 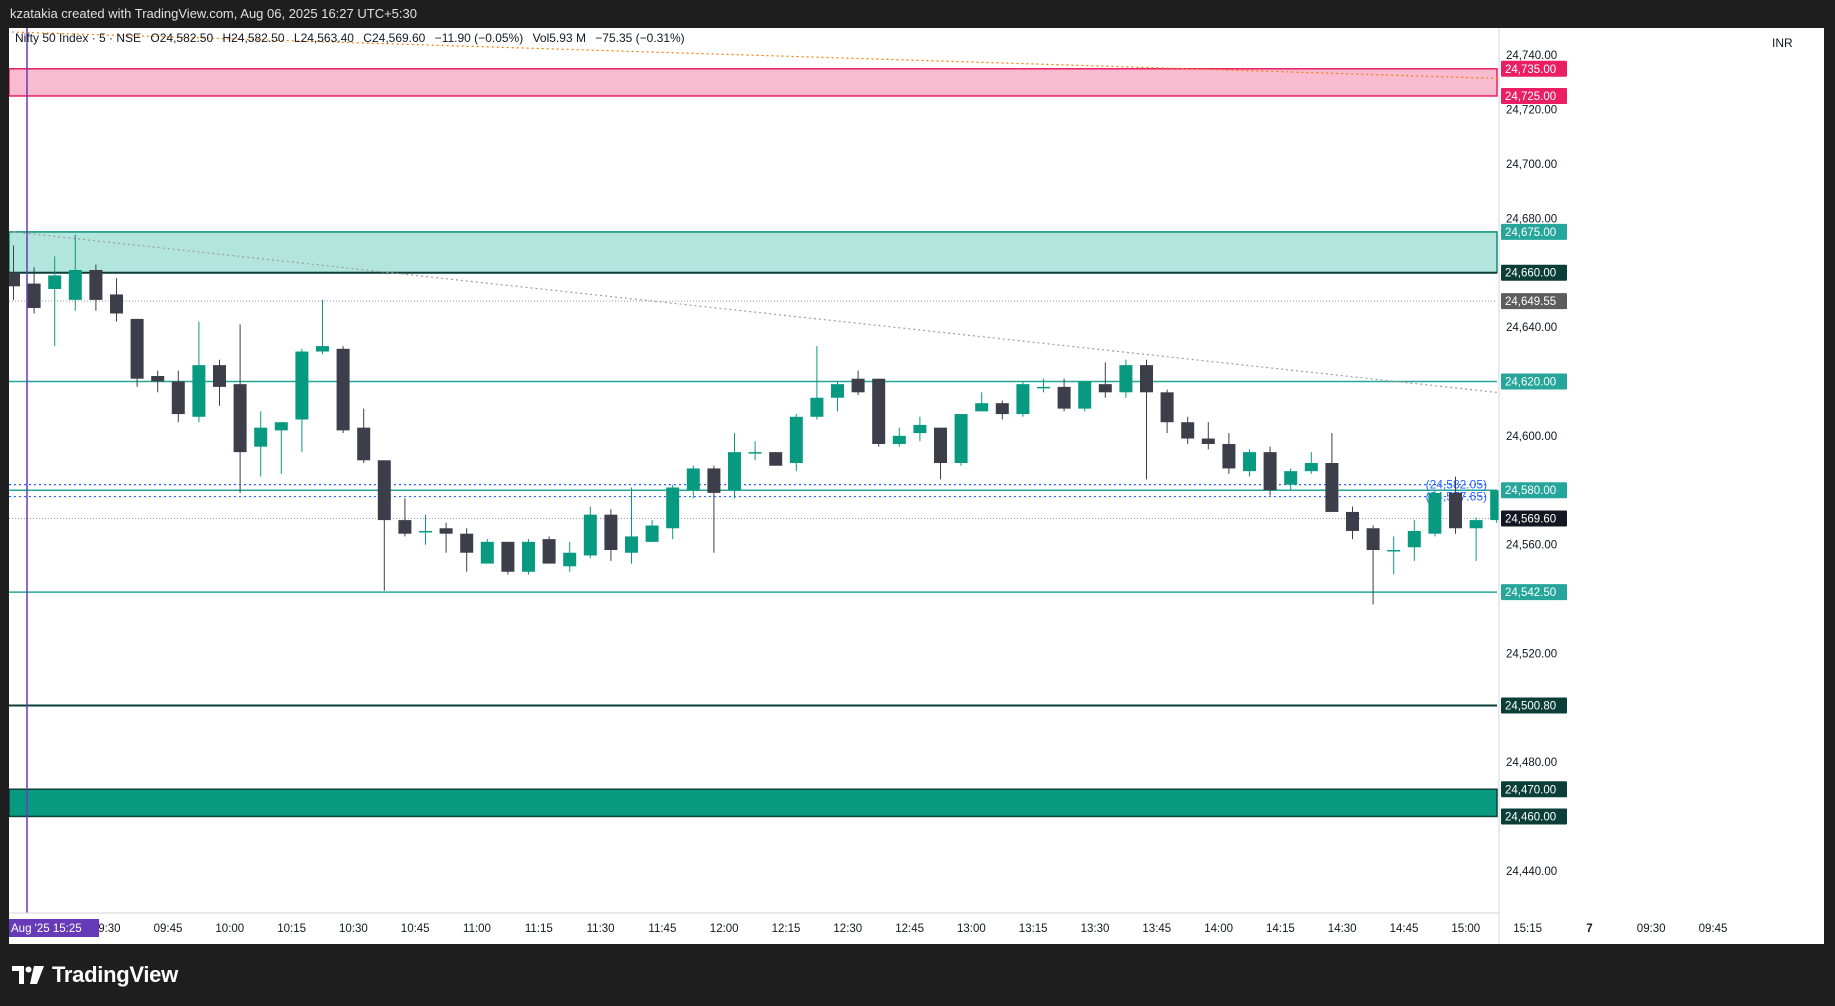 What do you see at coordinates (753, 252) in the screenshot?
I see `supply-zone` at bounding box center [753, 252].